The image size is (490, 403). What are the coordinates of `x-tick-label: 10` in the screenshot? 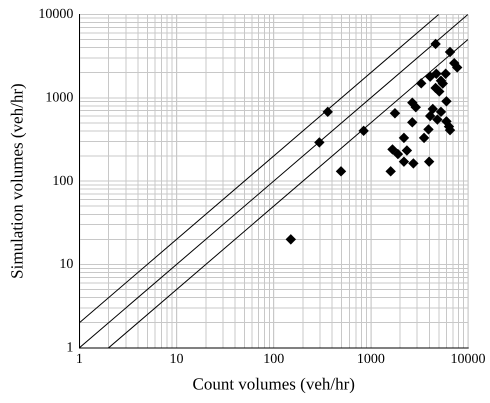 It's located at (177, 359).